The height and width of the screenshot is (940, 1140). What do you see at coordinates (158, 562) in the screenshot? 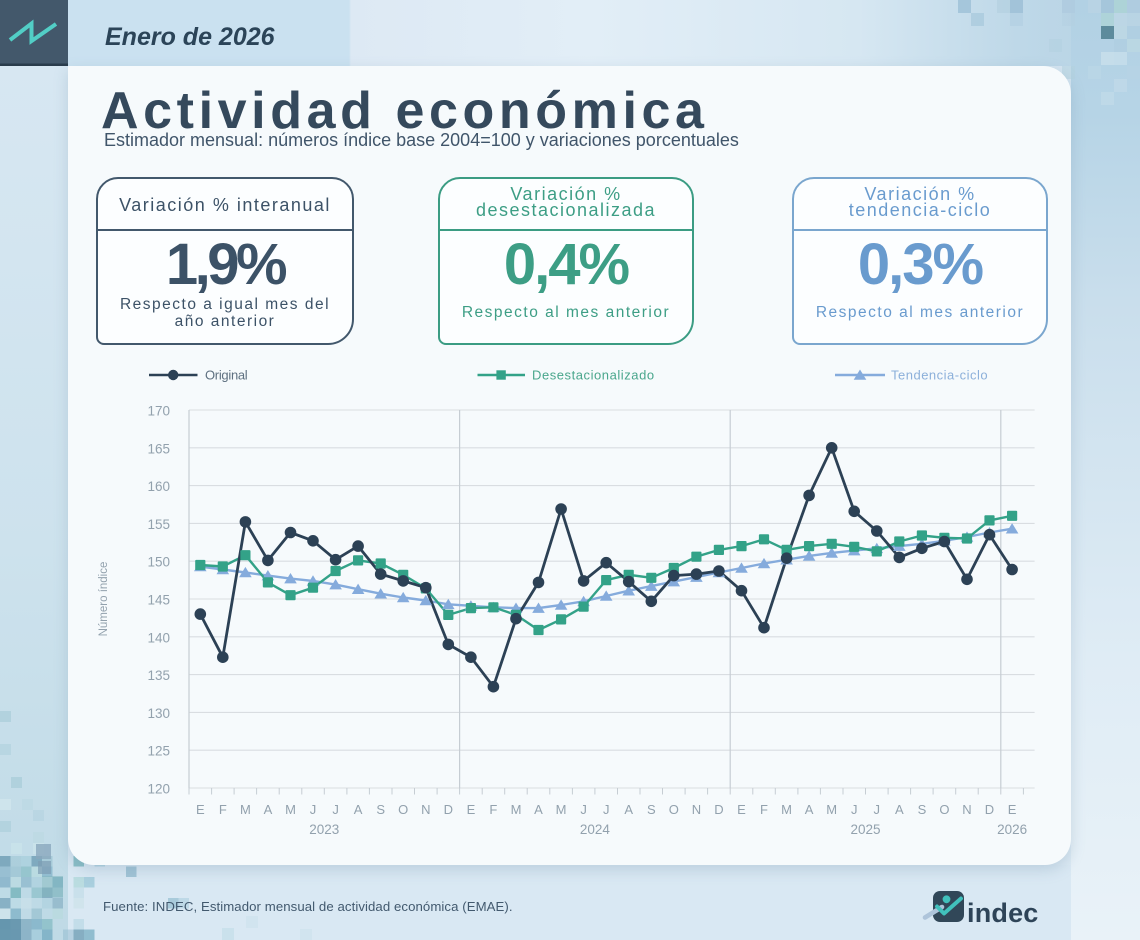
I see `svg-text: 150` at bounding box center [158, 562].